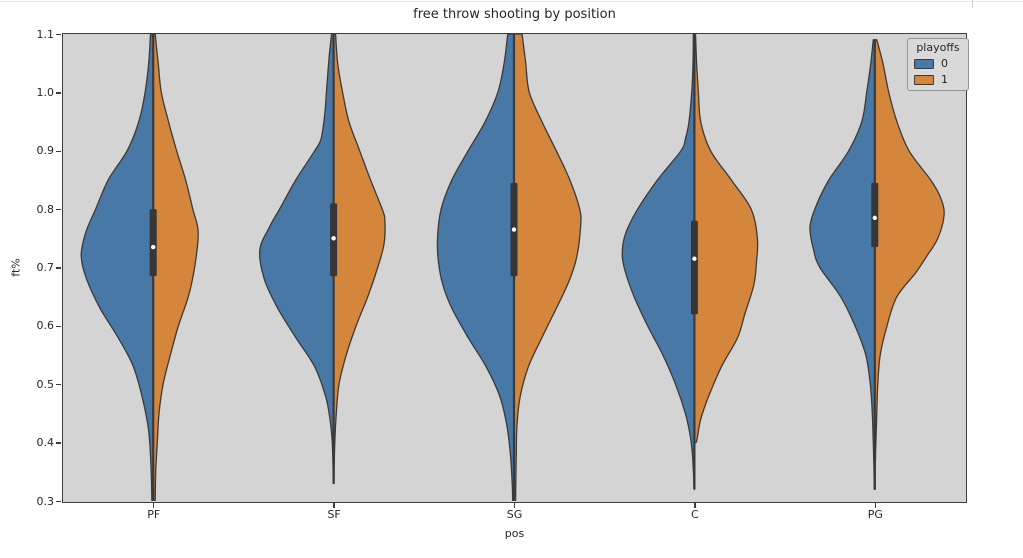 This screenshot has width=1023, height=558. I want to click on y-tick-label: 0.9, so click(45, 151).